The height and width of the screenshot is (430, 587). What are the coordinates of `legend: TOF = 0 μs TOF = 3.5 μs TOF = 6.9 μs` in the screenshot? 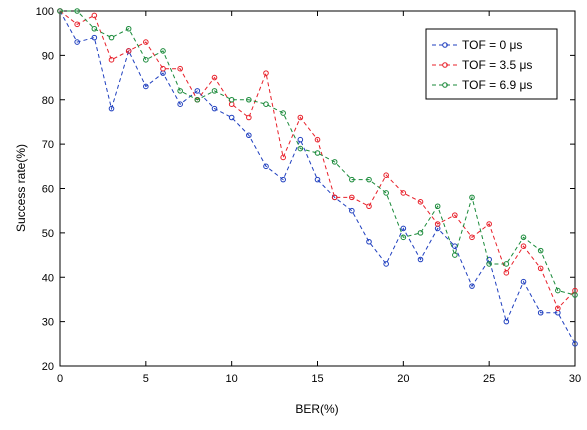 It's located at (491, 64).